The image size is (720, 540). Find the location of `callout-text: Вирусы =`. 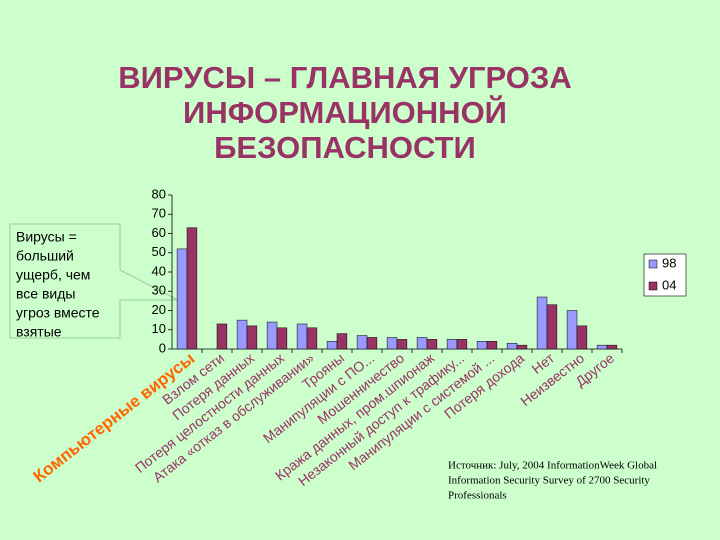

callout-text: Вирусы = is located at coordinates (46, 237).